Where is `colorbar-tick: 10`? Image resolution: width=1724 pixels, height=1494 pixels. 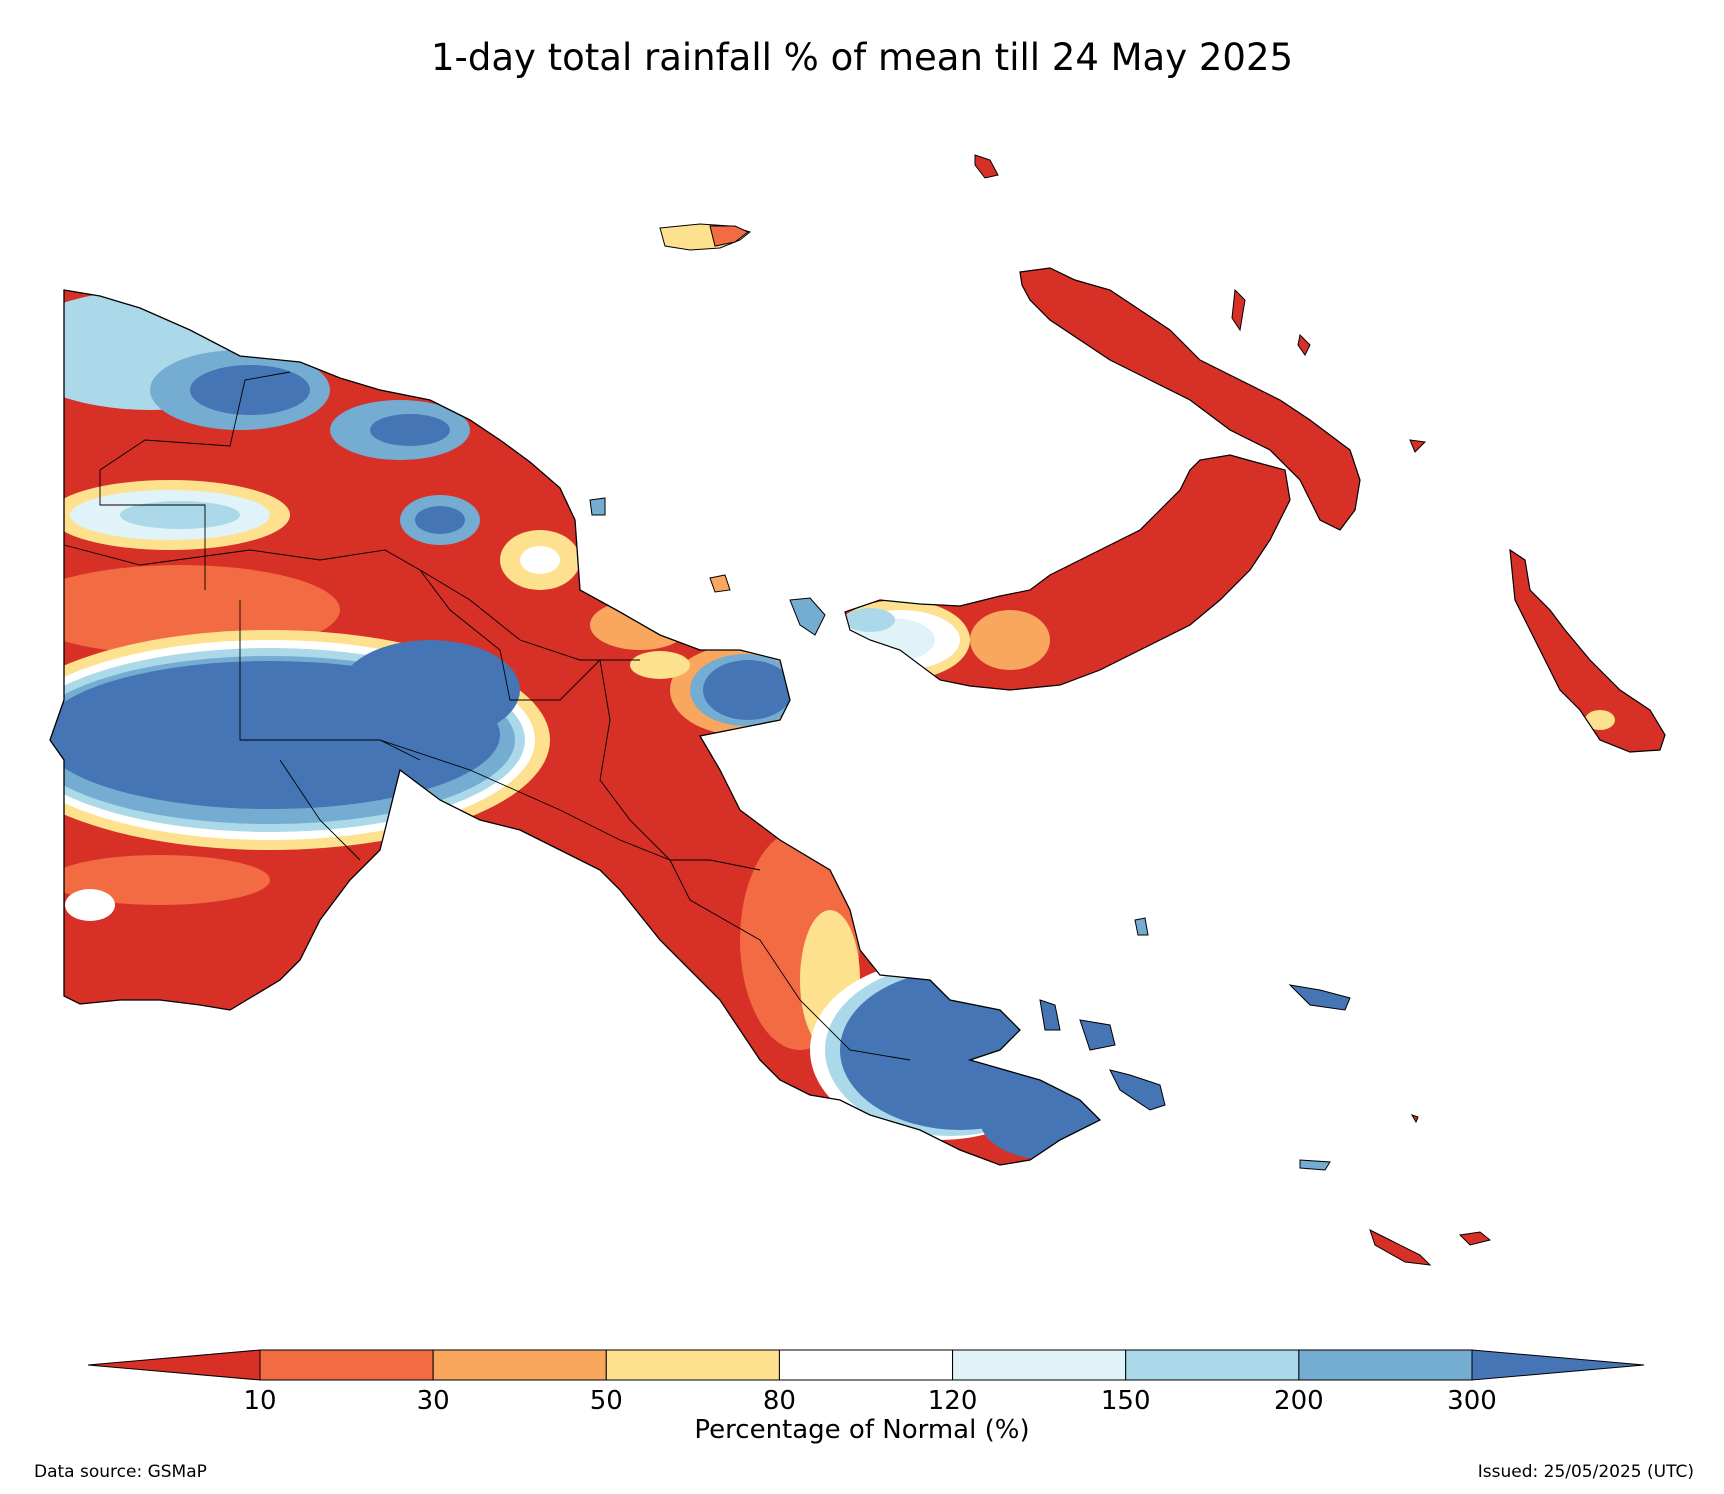
colorbar-tick: 10 is located at coordinates (260, 1401).